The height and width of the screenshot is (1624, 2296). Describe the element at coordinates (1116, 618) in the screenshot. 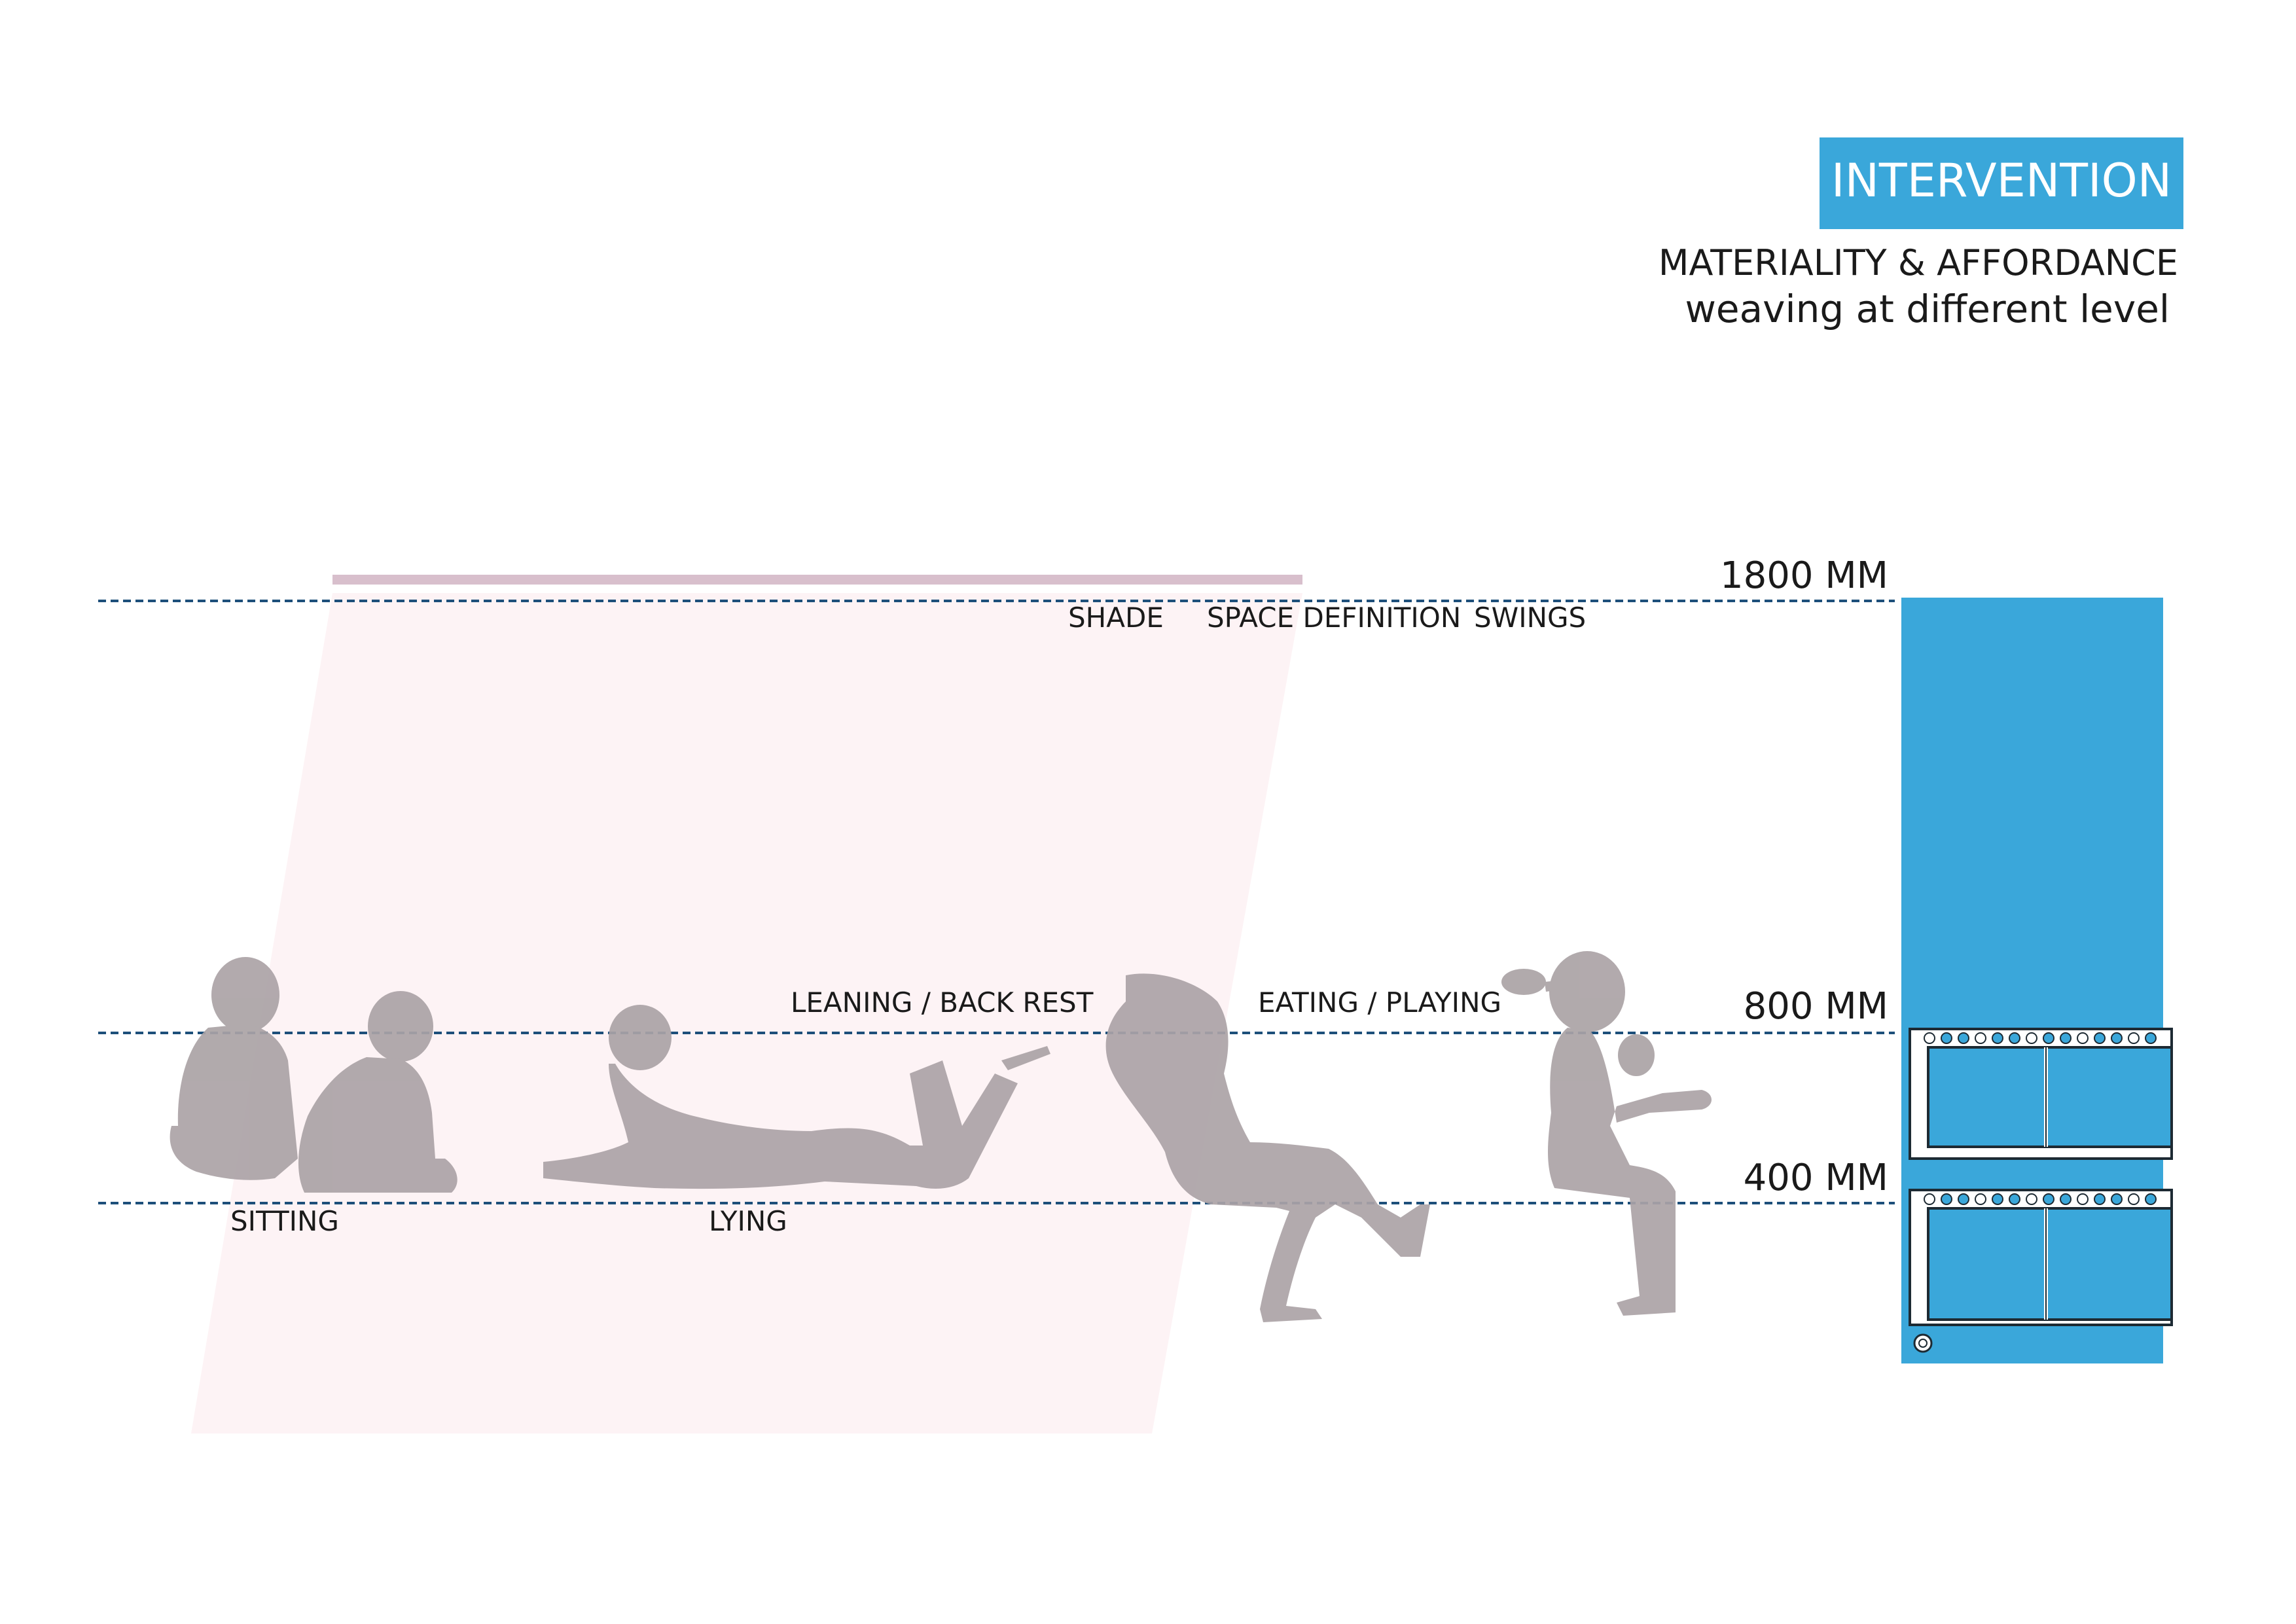

I see `label-shade: SHADE` at that location.